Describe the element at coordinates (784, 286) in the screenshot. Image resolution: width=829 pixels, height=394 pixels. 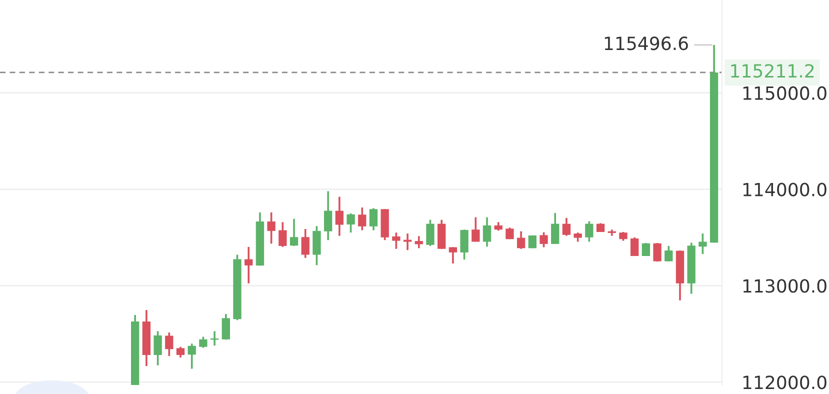
I see `y-tick-label: 113000.0` at that location.